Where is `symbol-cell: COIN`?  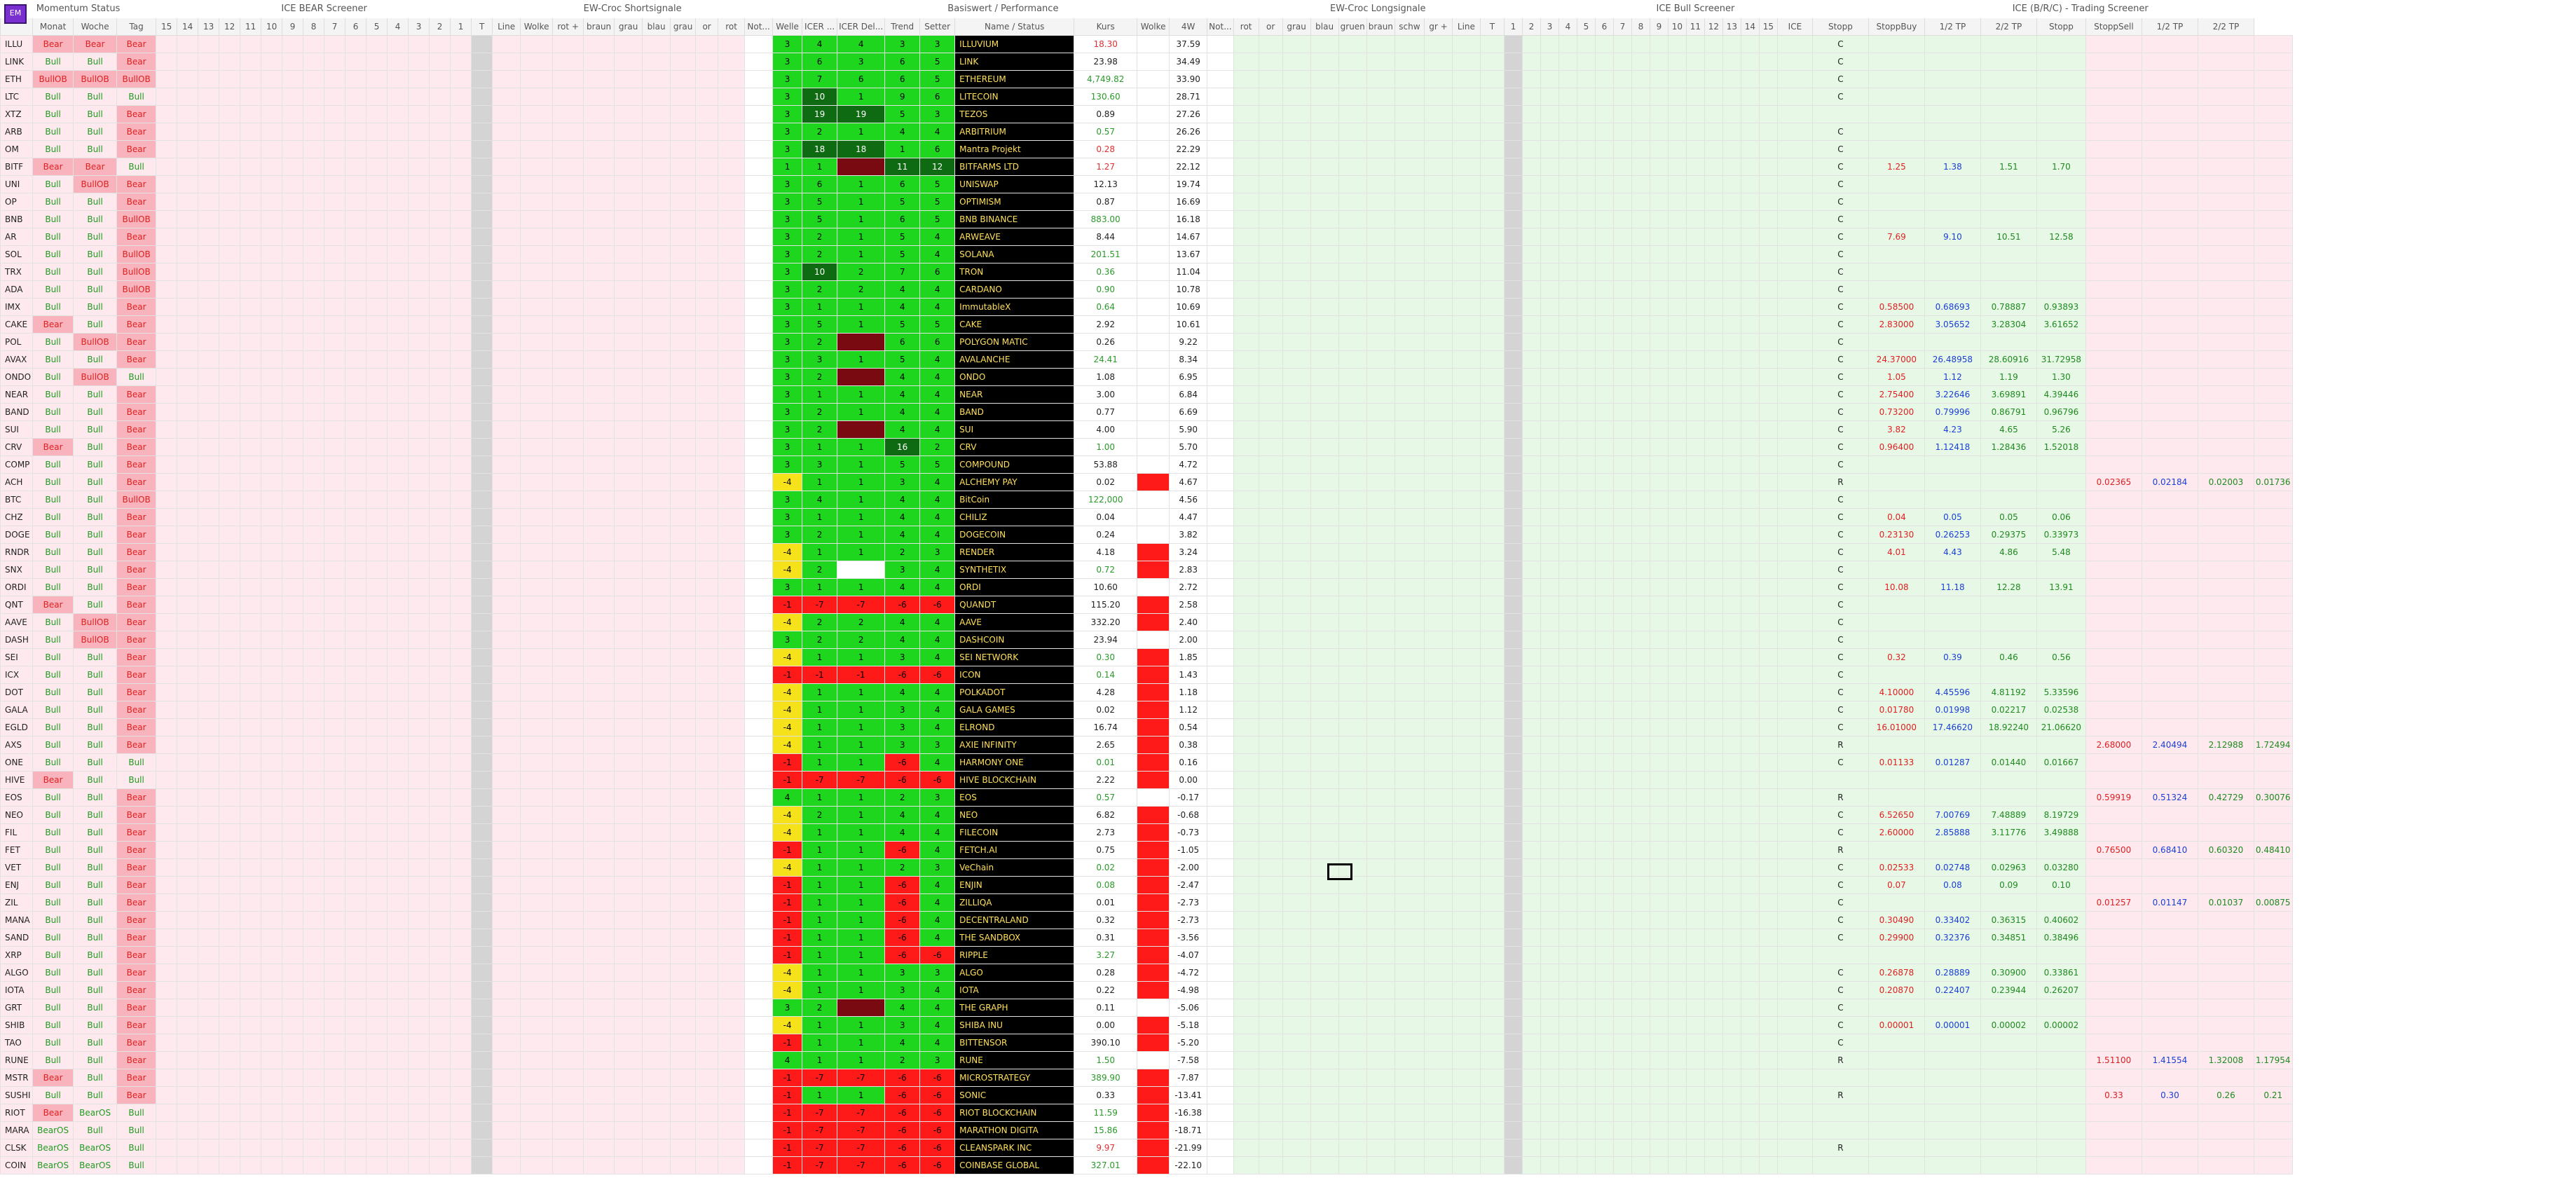
symbol-cell: COIN is located at coordinates (17, 1165).